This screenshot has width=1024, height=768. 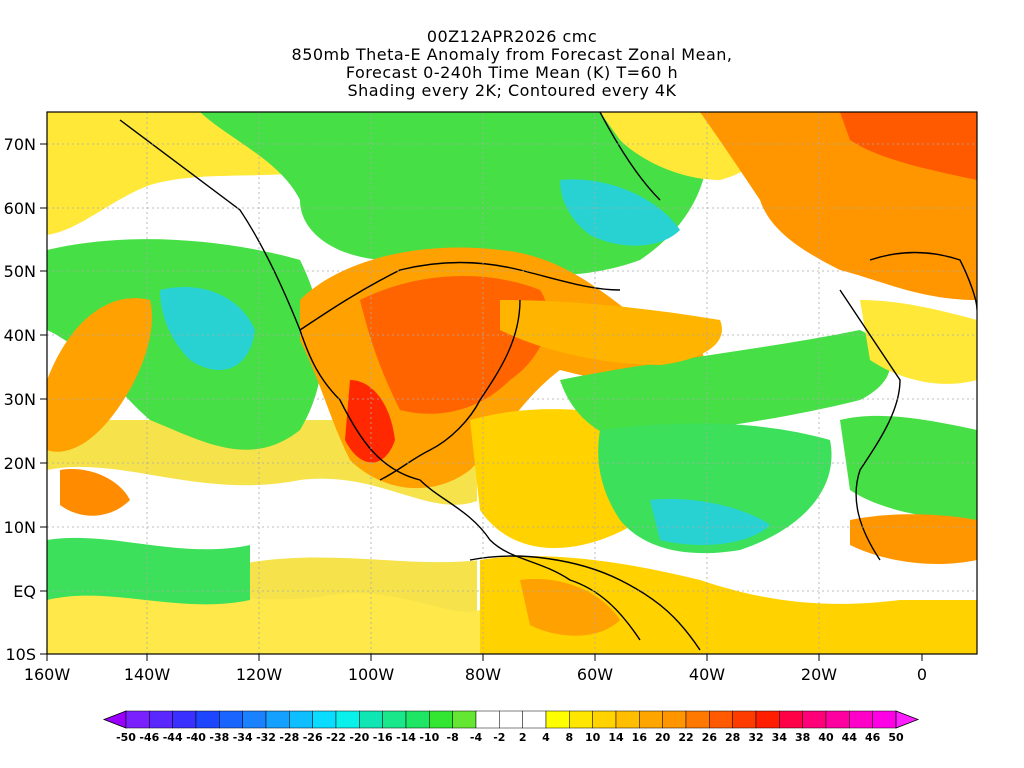 What do you see at coordinates (147, 674) in the screenshot?
I see `lon-label-140w: 140W` at bounding box center [147, 674].